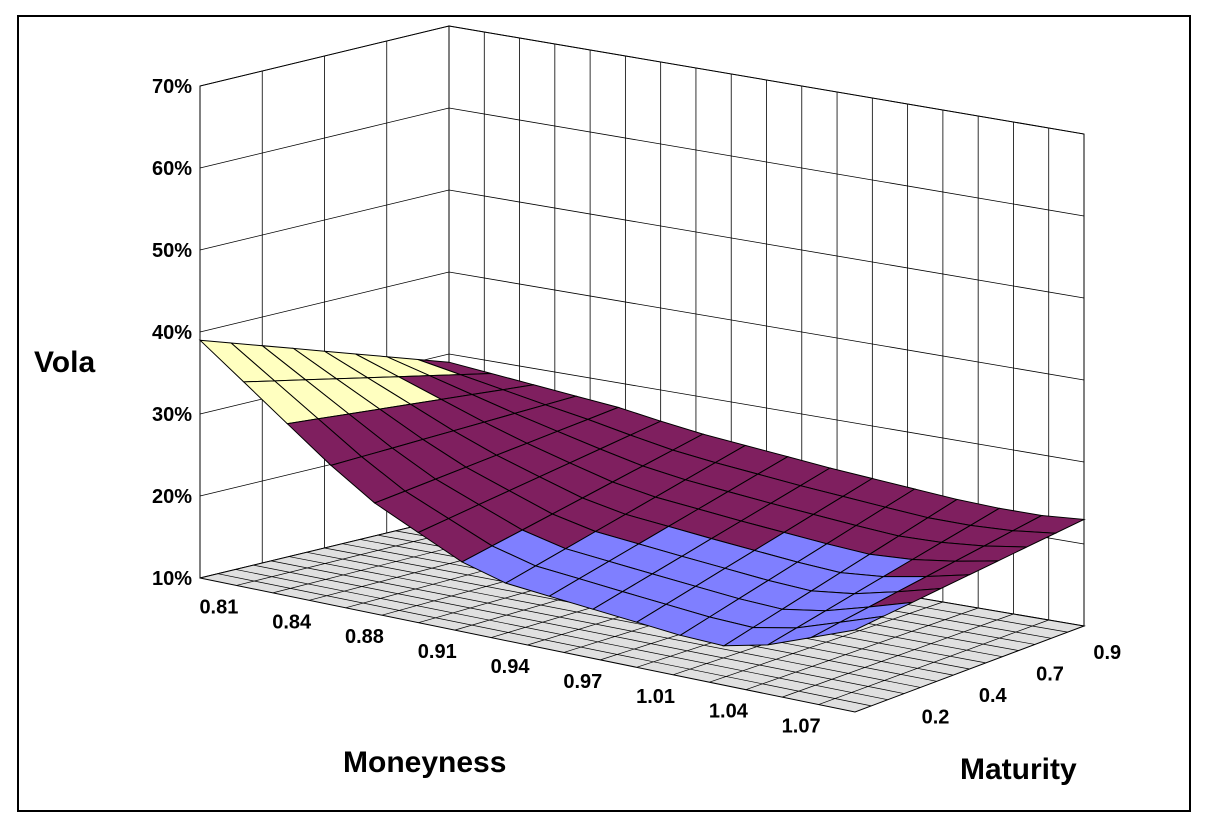 This screenshot has width=1208, height=832. What do you see at coordinates (172, 169) in the screenshot?
I see `z-tick-label: 60%` at bounding box center [172, 169].